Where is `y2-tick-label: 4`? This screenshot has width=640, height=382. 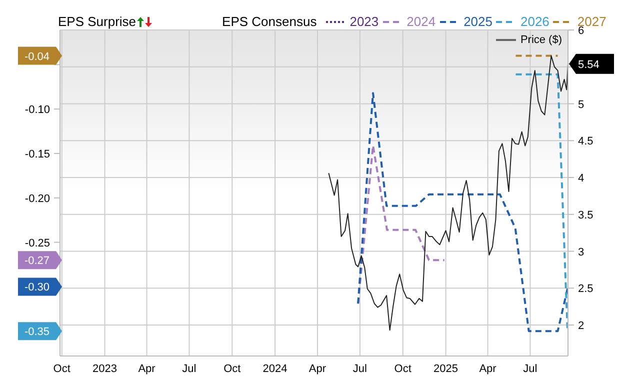
y2-tick-label: 4 is located at coordinates (581, 178).